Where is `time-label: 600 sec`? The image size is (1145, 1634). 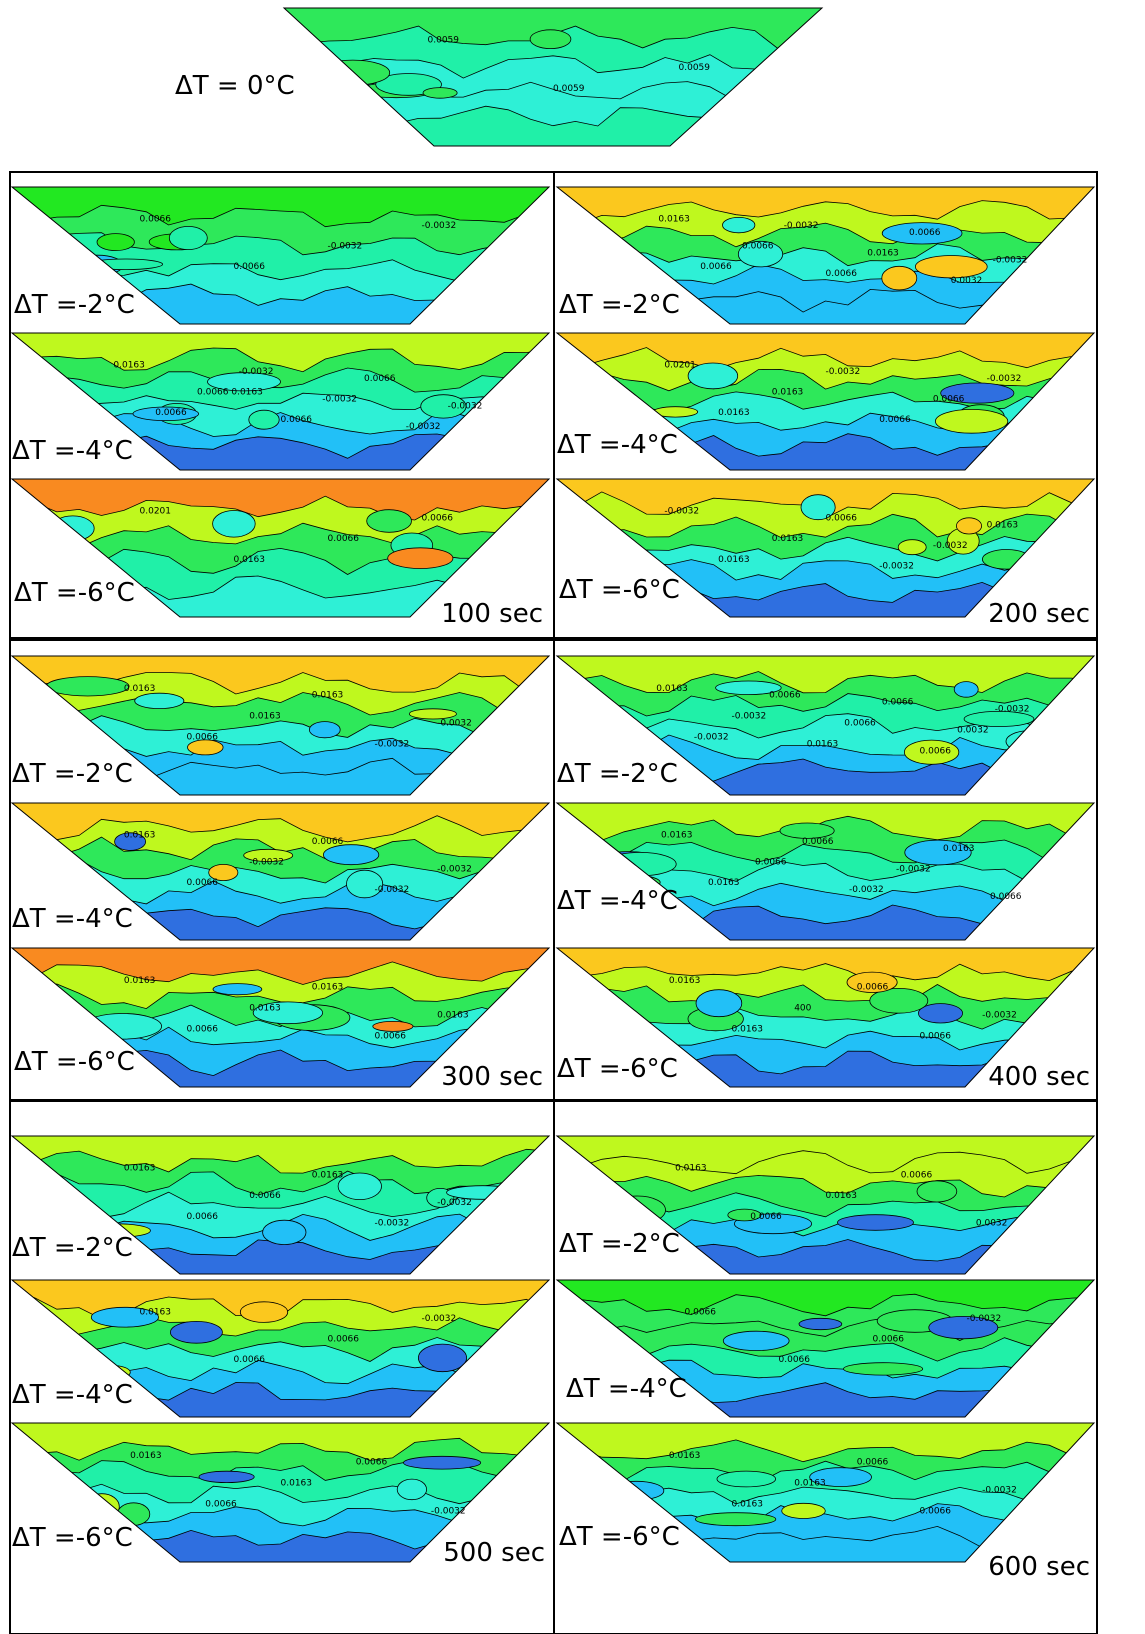
time-label: 600 sec is located at coordinates (1039, 1567).